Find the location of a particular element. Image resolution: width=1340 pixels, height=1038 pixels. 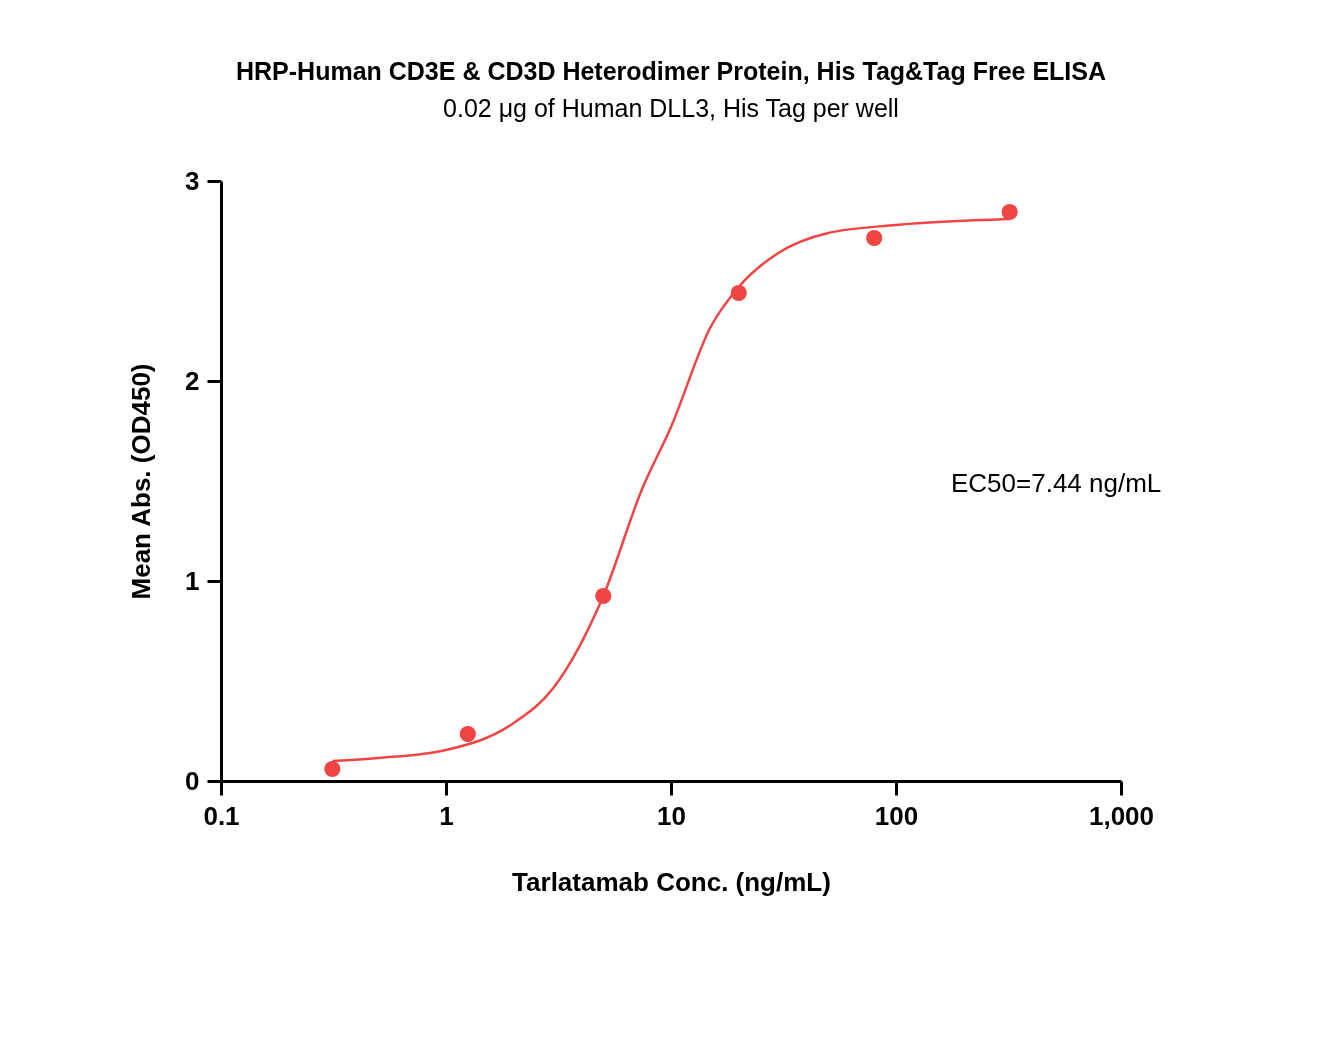

y-tick-label: 0 is located at coordinates (192, 780).